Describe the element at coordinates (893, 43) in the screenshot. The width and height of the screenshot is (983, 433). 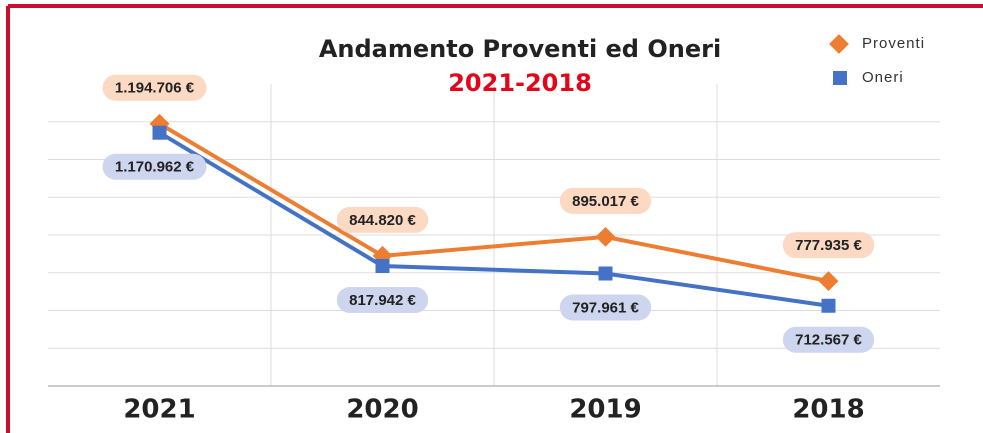
I see `legend-label: Proventi` at that location.